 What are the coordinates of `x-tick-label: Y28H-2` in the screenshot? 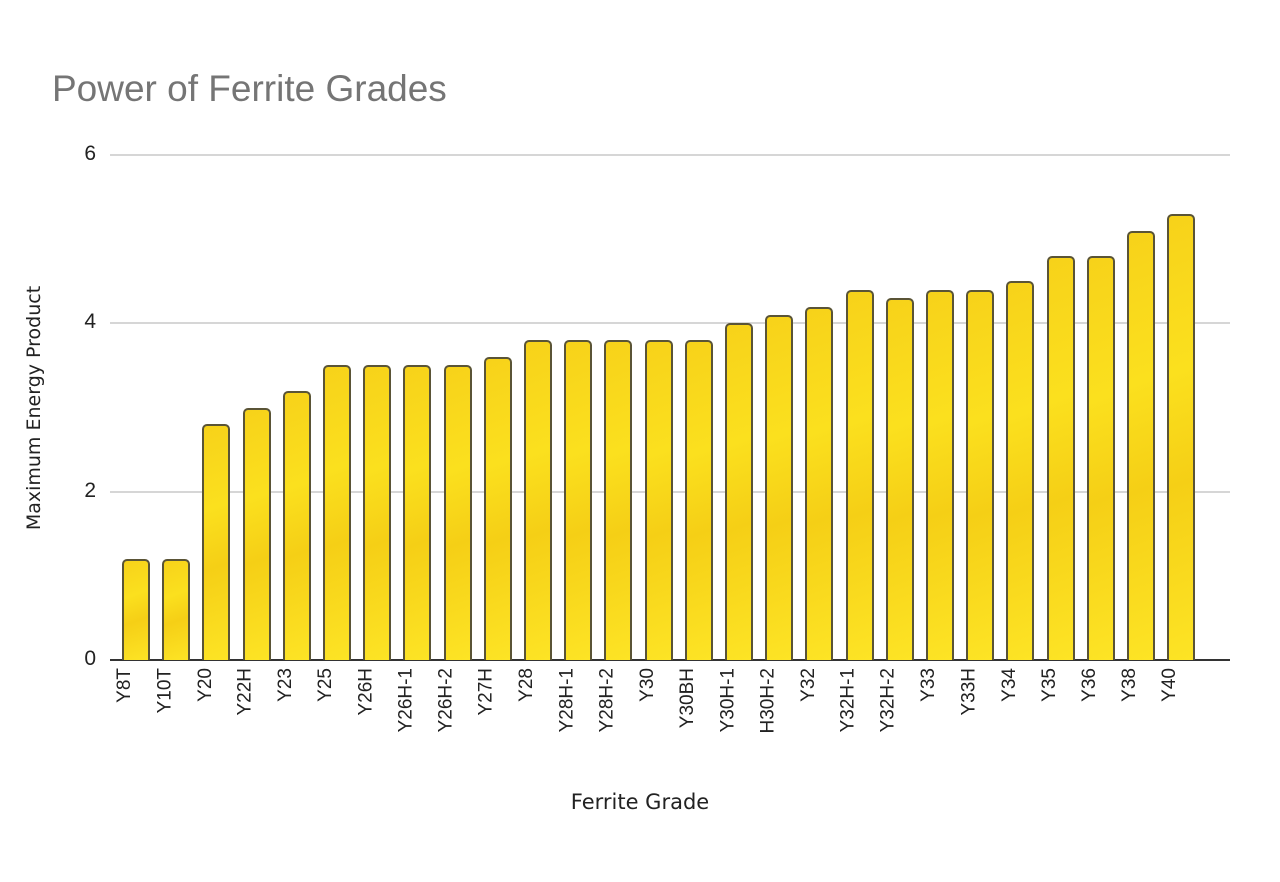 It's located at (607, 700).